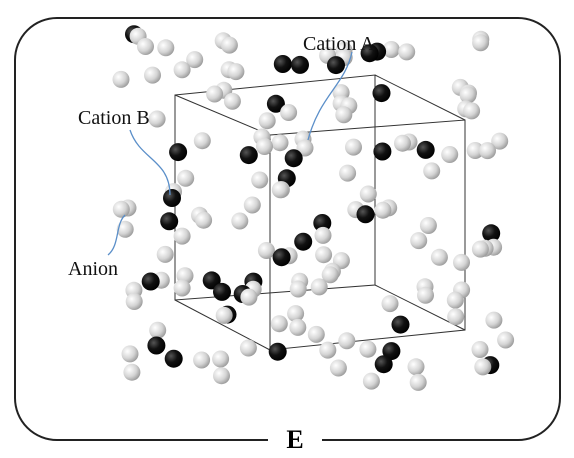 The height and width of the screenshot is (458, 574). I want to click on label-anion: Anion, so click(93, 269).